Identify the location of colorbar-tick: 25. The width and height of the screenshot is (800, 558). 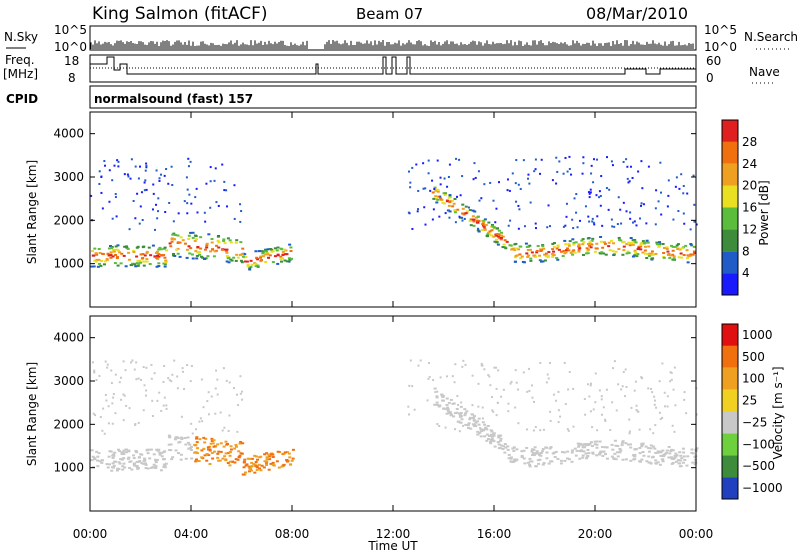
(749, 401).